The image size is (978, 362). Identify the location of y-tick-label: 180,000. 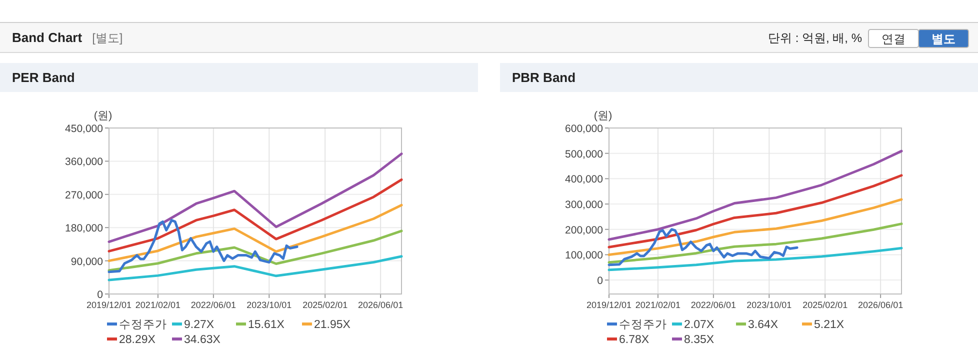
(84, 228).